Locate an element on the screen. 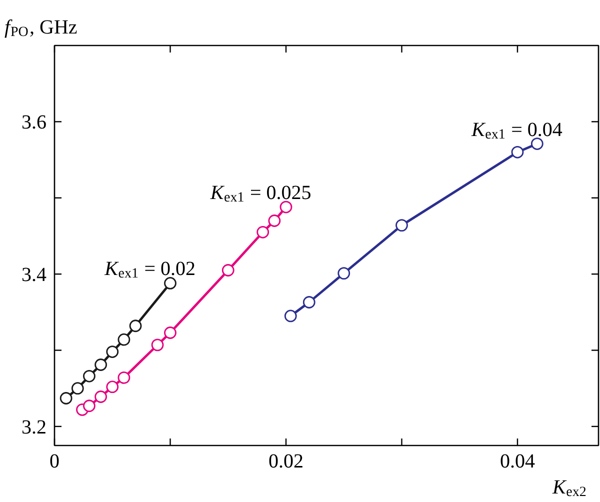 This screenshot has height=502, width=600. x-tick-label: 0 is located at coordinates (55, 461).